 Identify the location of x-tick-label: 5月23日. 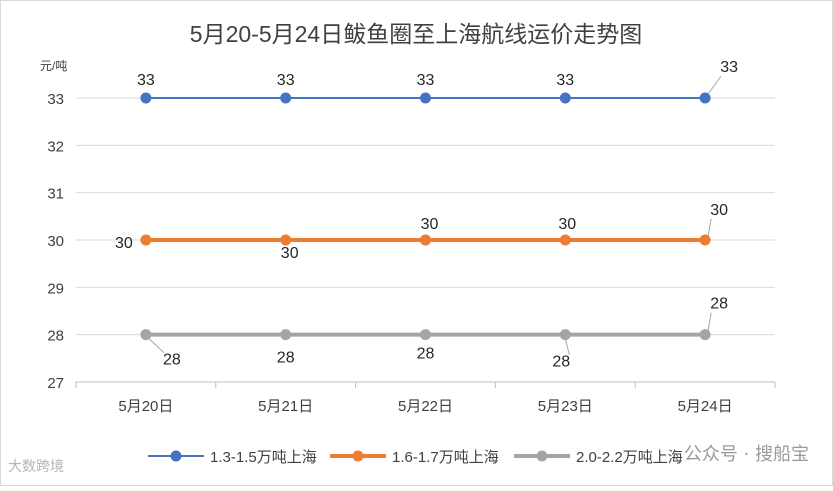
(565, 406).